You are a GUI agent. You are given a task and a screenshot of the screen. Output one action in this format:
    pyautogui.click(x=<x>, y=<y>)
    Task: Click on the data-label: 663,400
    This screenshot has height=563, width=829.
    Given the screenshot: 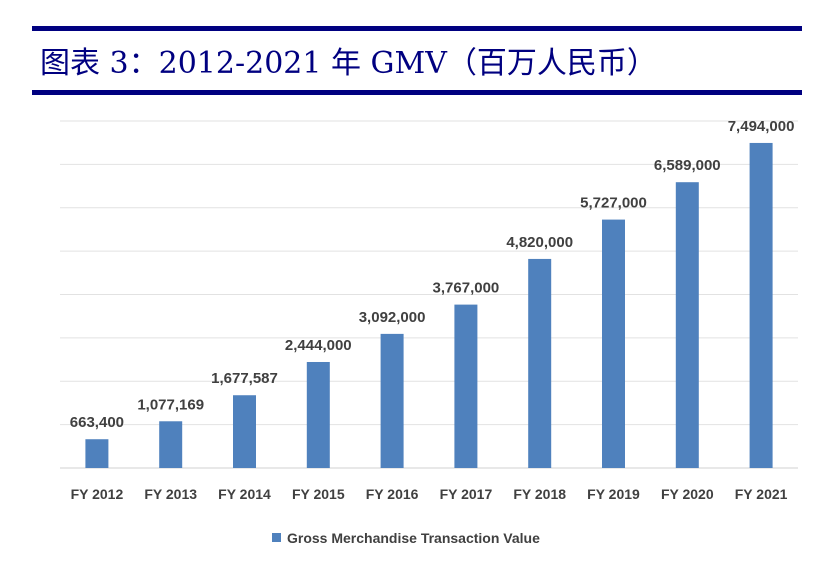 What is the action you would take?
    pyautogui.click(x=97, y=422)
    